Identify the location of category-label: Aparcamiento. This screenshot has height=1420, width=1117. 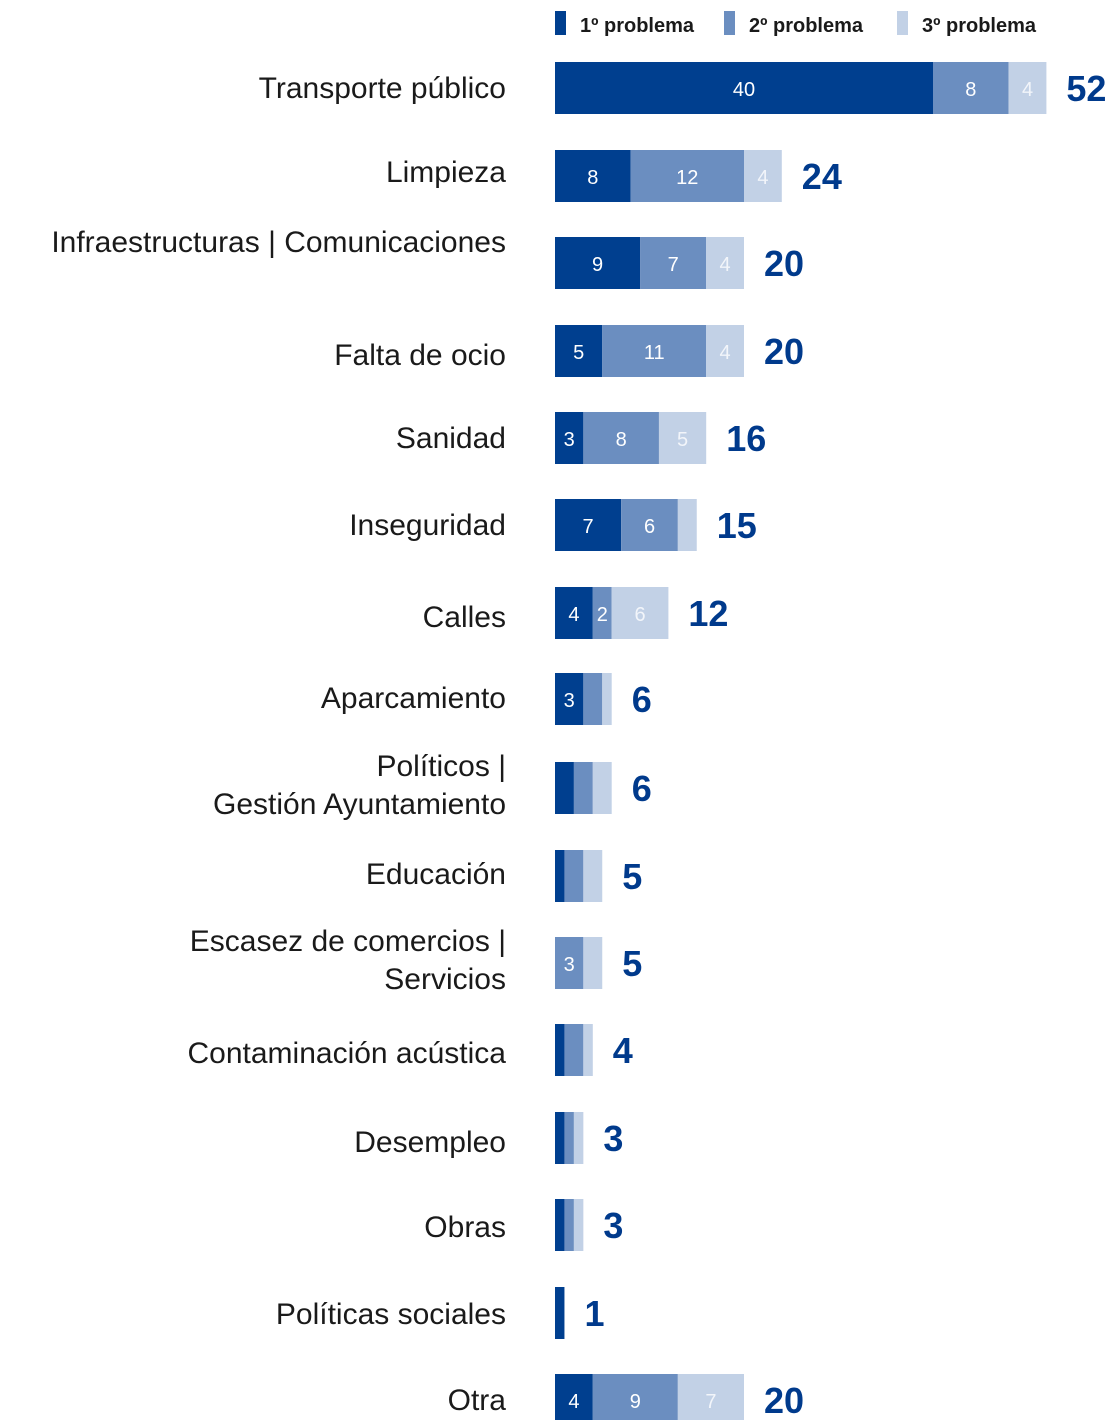
(413, 698).